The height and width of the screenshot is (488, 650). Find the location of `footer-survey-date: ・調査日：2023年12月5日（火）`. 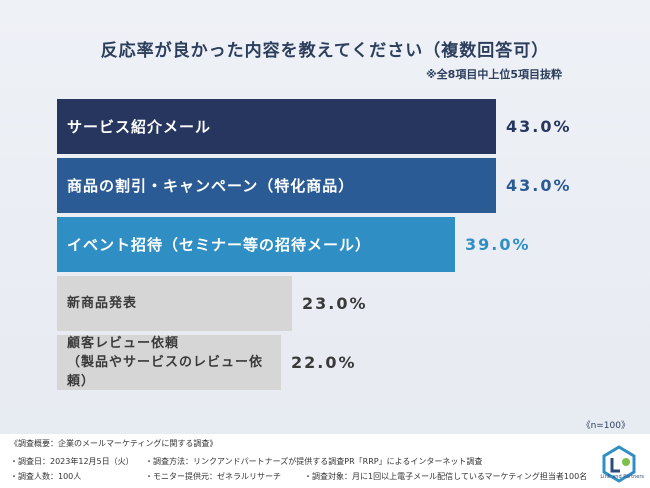

footer-survey-date: ・調査日：2023年12月5日（火） is located at coordinates (72, 461).